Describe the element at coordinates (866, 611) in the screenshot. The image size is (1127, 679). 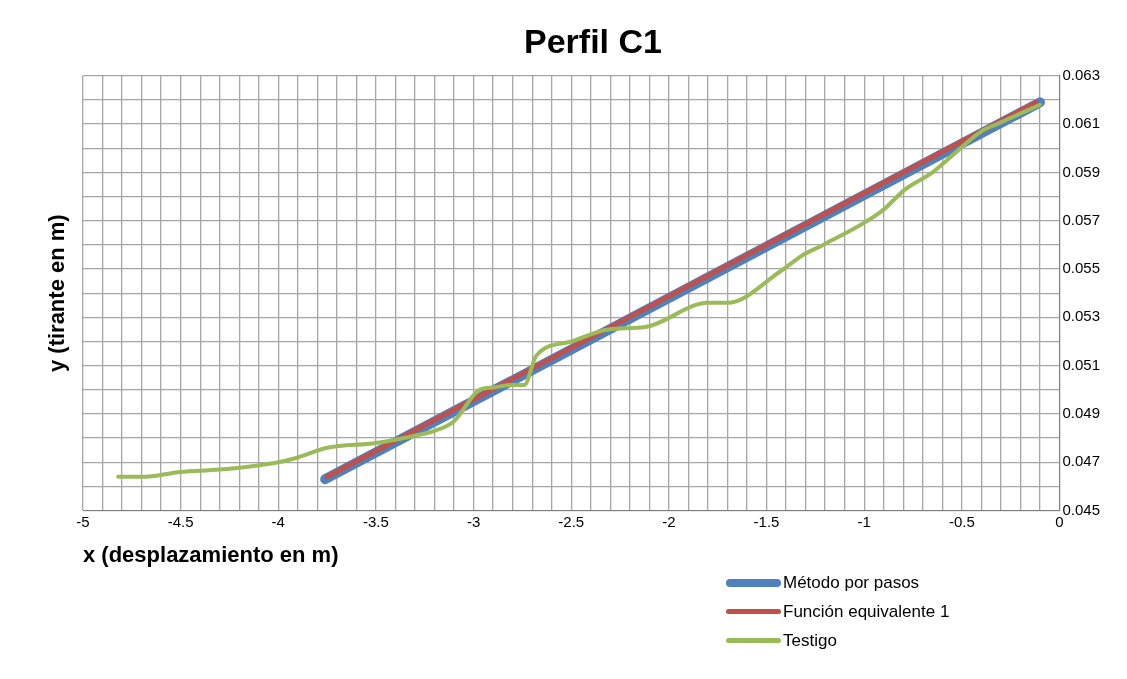
I see `legend-label: Función equivalente 1` at that location.